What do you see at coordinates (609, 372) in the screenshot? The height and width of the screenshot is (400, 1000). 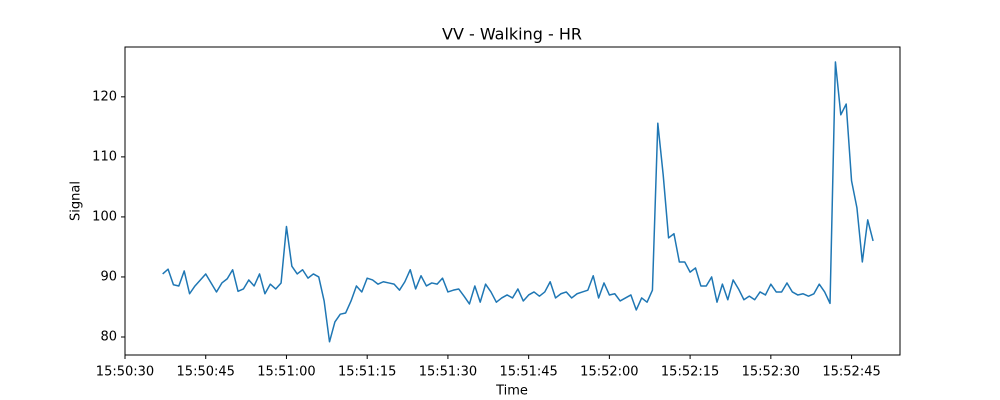 I see `x-tick-label: 15:52:00` at bounding box center [609, 372].